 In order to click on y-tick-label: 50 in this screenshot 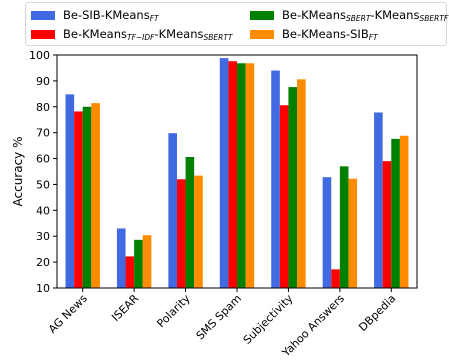, I will do `click(43, 184)`.